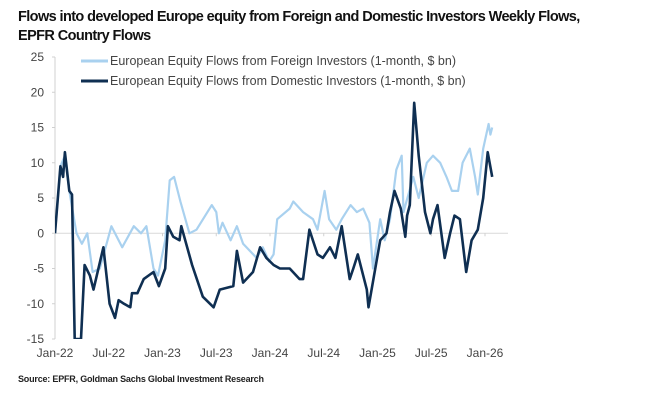 This screenshot has width=654, height=400. What do you see at coordinates (216, 353) in the screenshot?
I see `x-tick-label: Jul-23` at bounding box center [216, 353].